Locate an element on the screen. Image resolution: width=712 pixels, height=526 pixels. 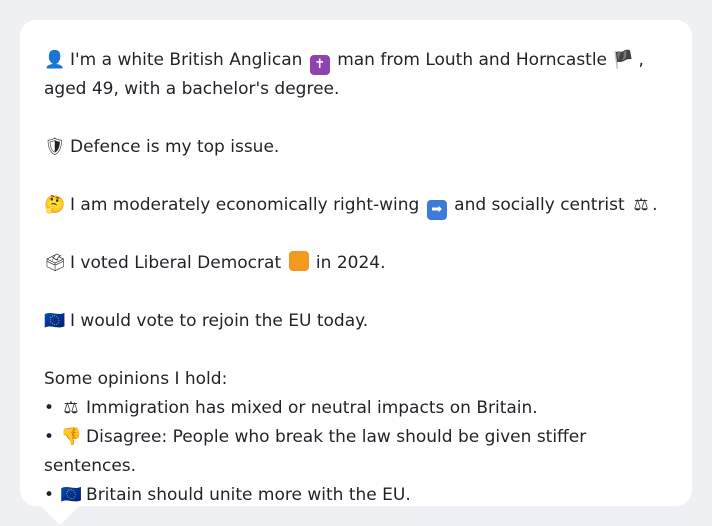
orange-square-icon is located at coordinates (298, 261).